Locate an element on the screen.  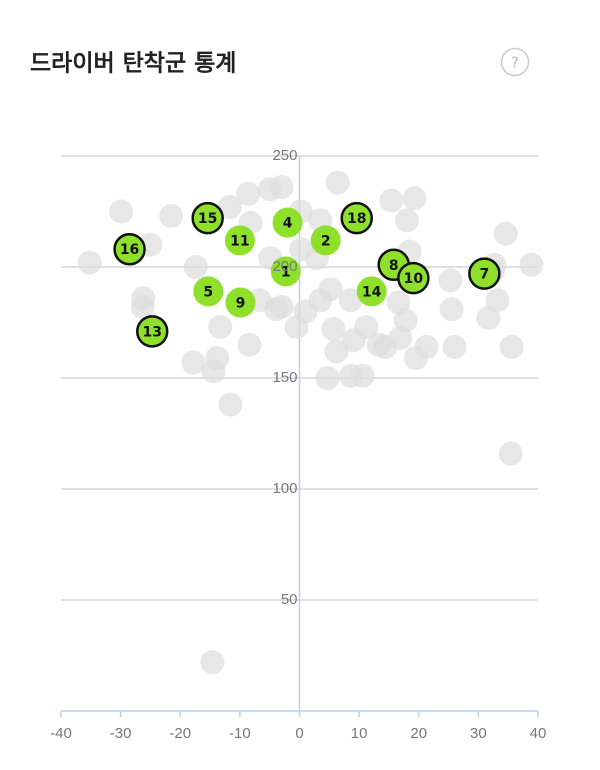
shot-label: 2 is located at coordinates (326, 241).